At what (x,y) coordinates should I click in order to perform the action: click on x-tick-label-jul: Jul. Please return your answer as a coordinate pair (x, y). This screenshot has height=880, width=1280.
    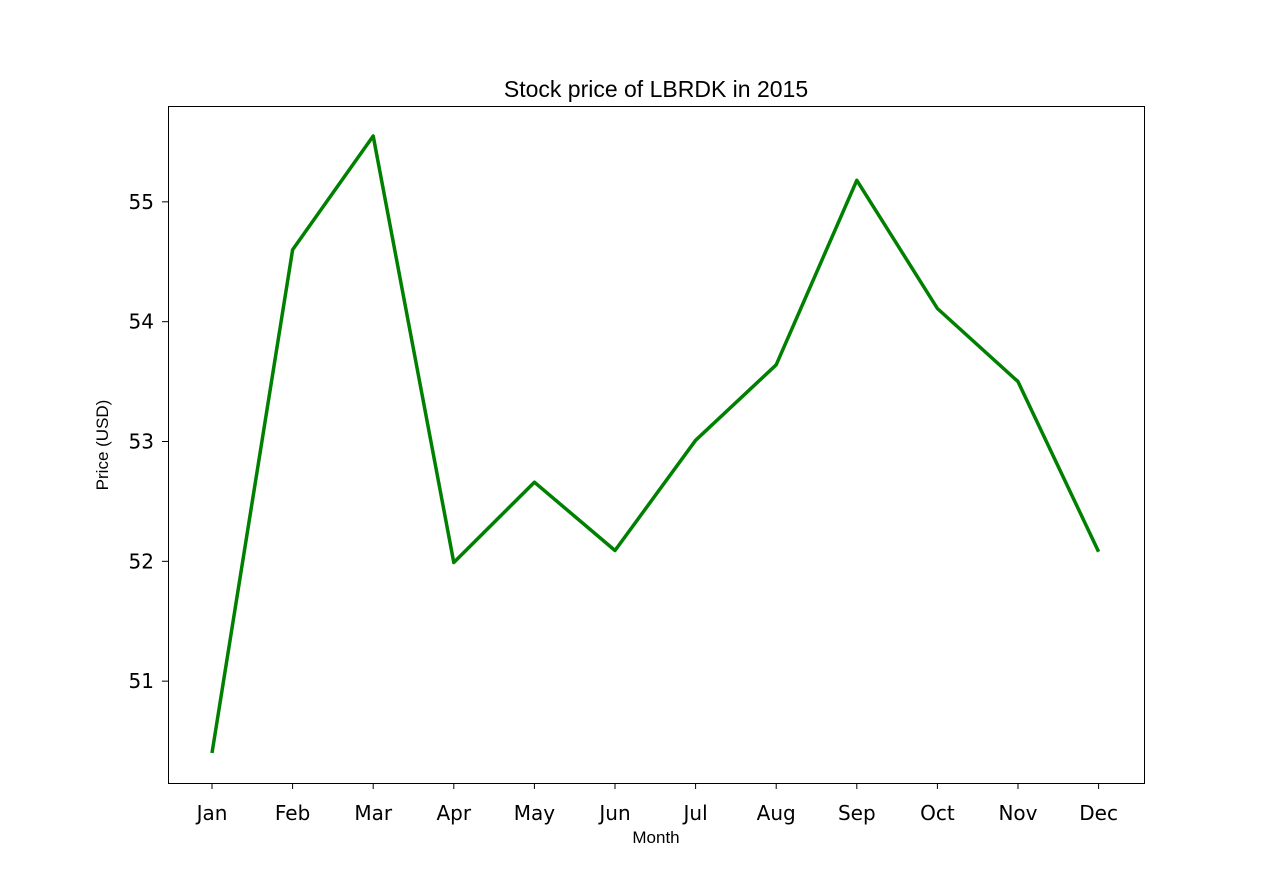
    Looking at the image, I should click on (695, 813).